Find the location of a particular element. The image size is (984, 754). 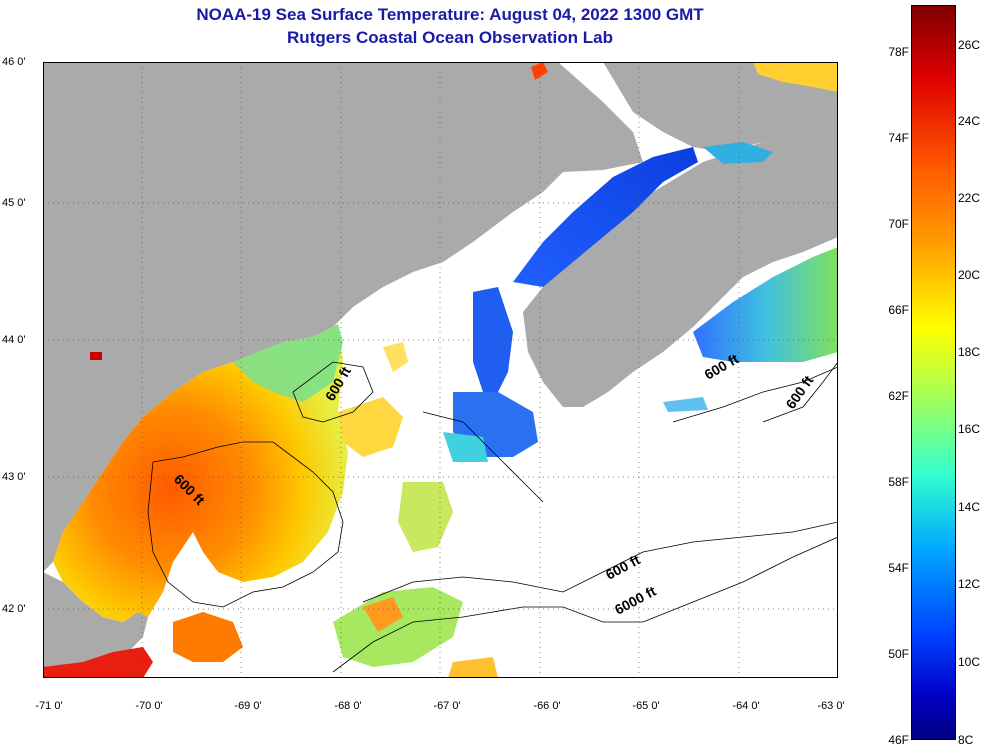

colorbar-label-46f: 46F is located at coordinates (898, 740).